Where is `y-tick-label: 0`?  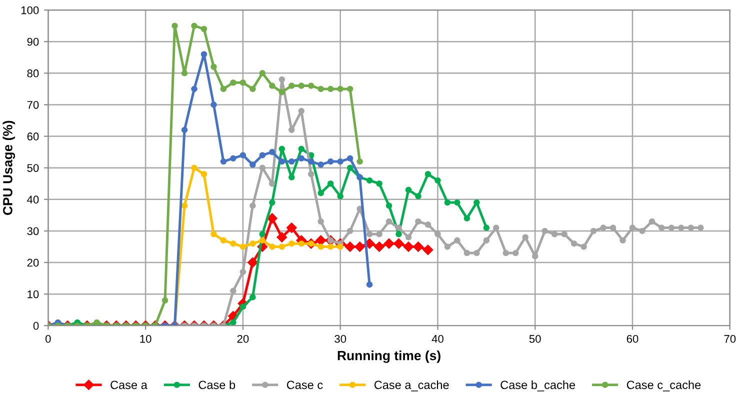 y-tick-label: 0 is located at coordinates (36, 326).